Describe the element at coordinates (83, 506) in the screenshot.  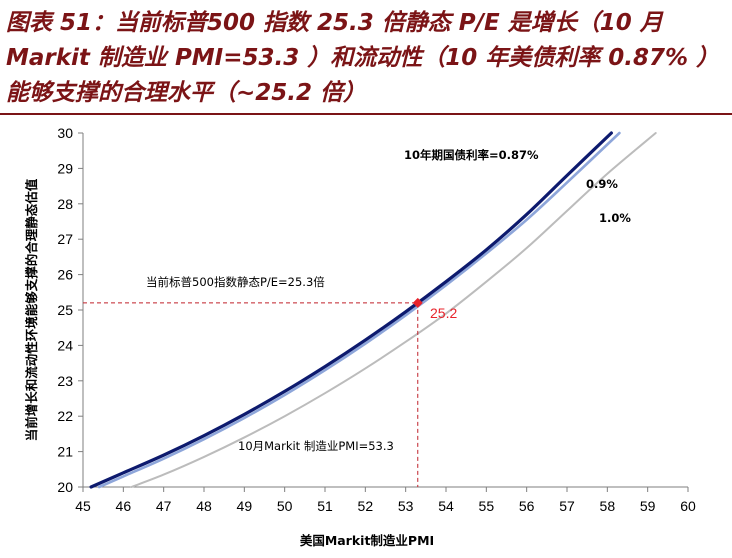
I see `x-tick-label: 45` at that location.